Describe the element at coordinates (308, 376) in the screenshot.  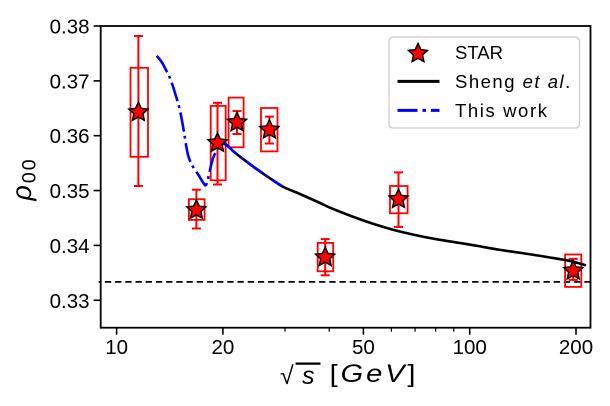
I see `svg-text: s` at that location.